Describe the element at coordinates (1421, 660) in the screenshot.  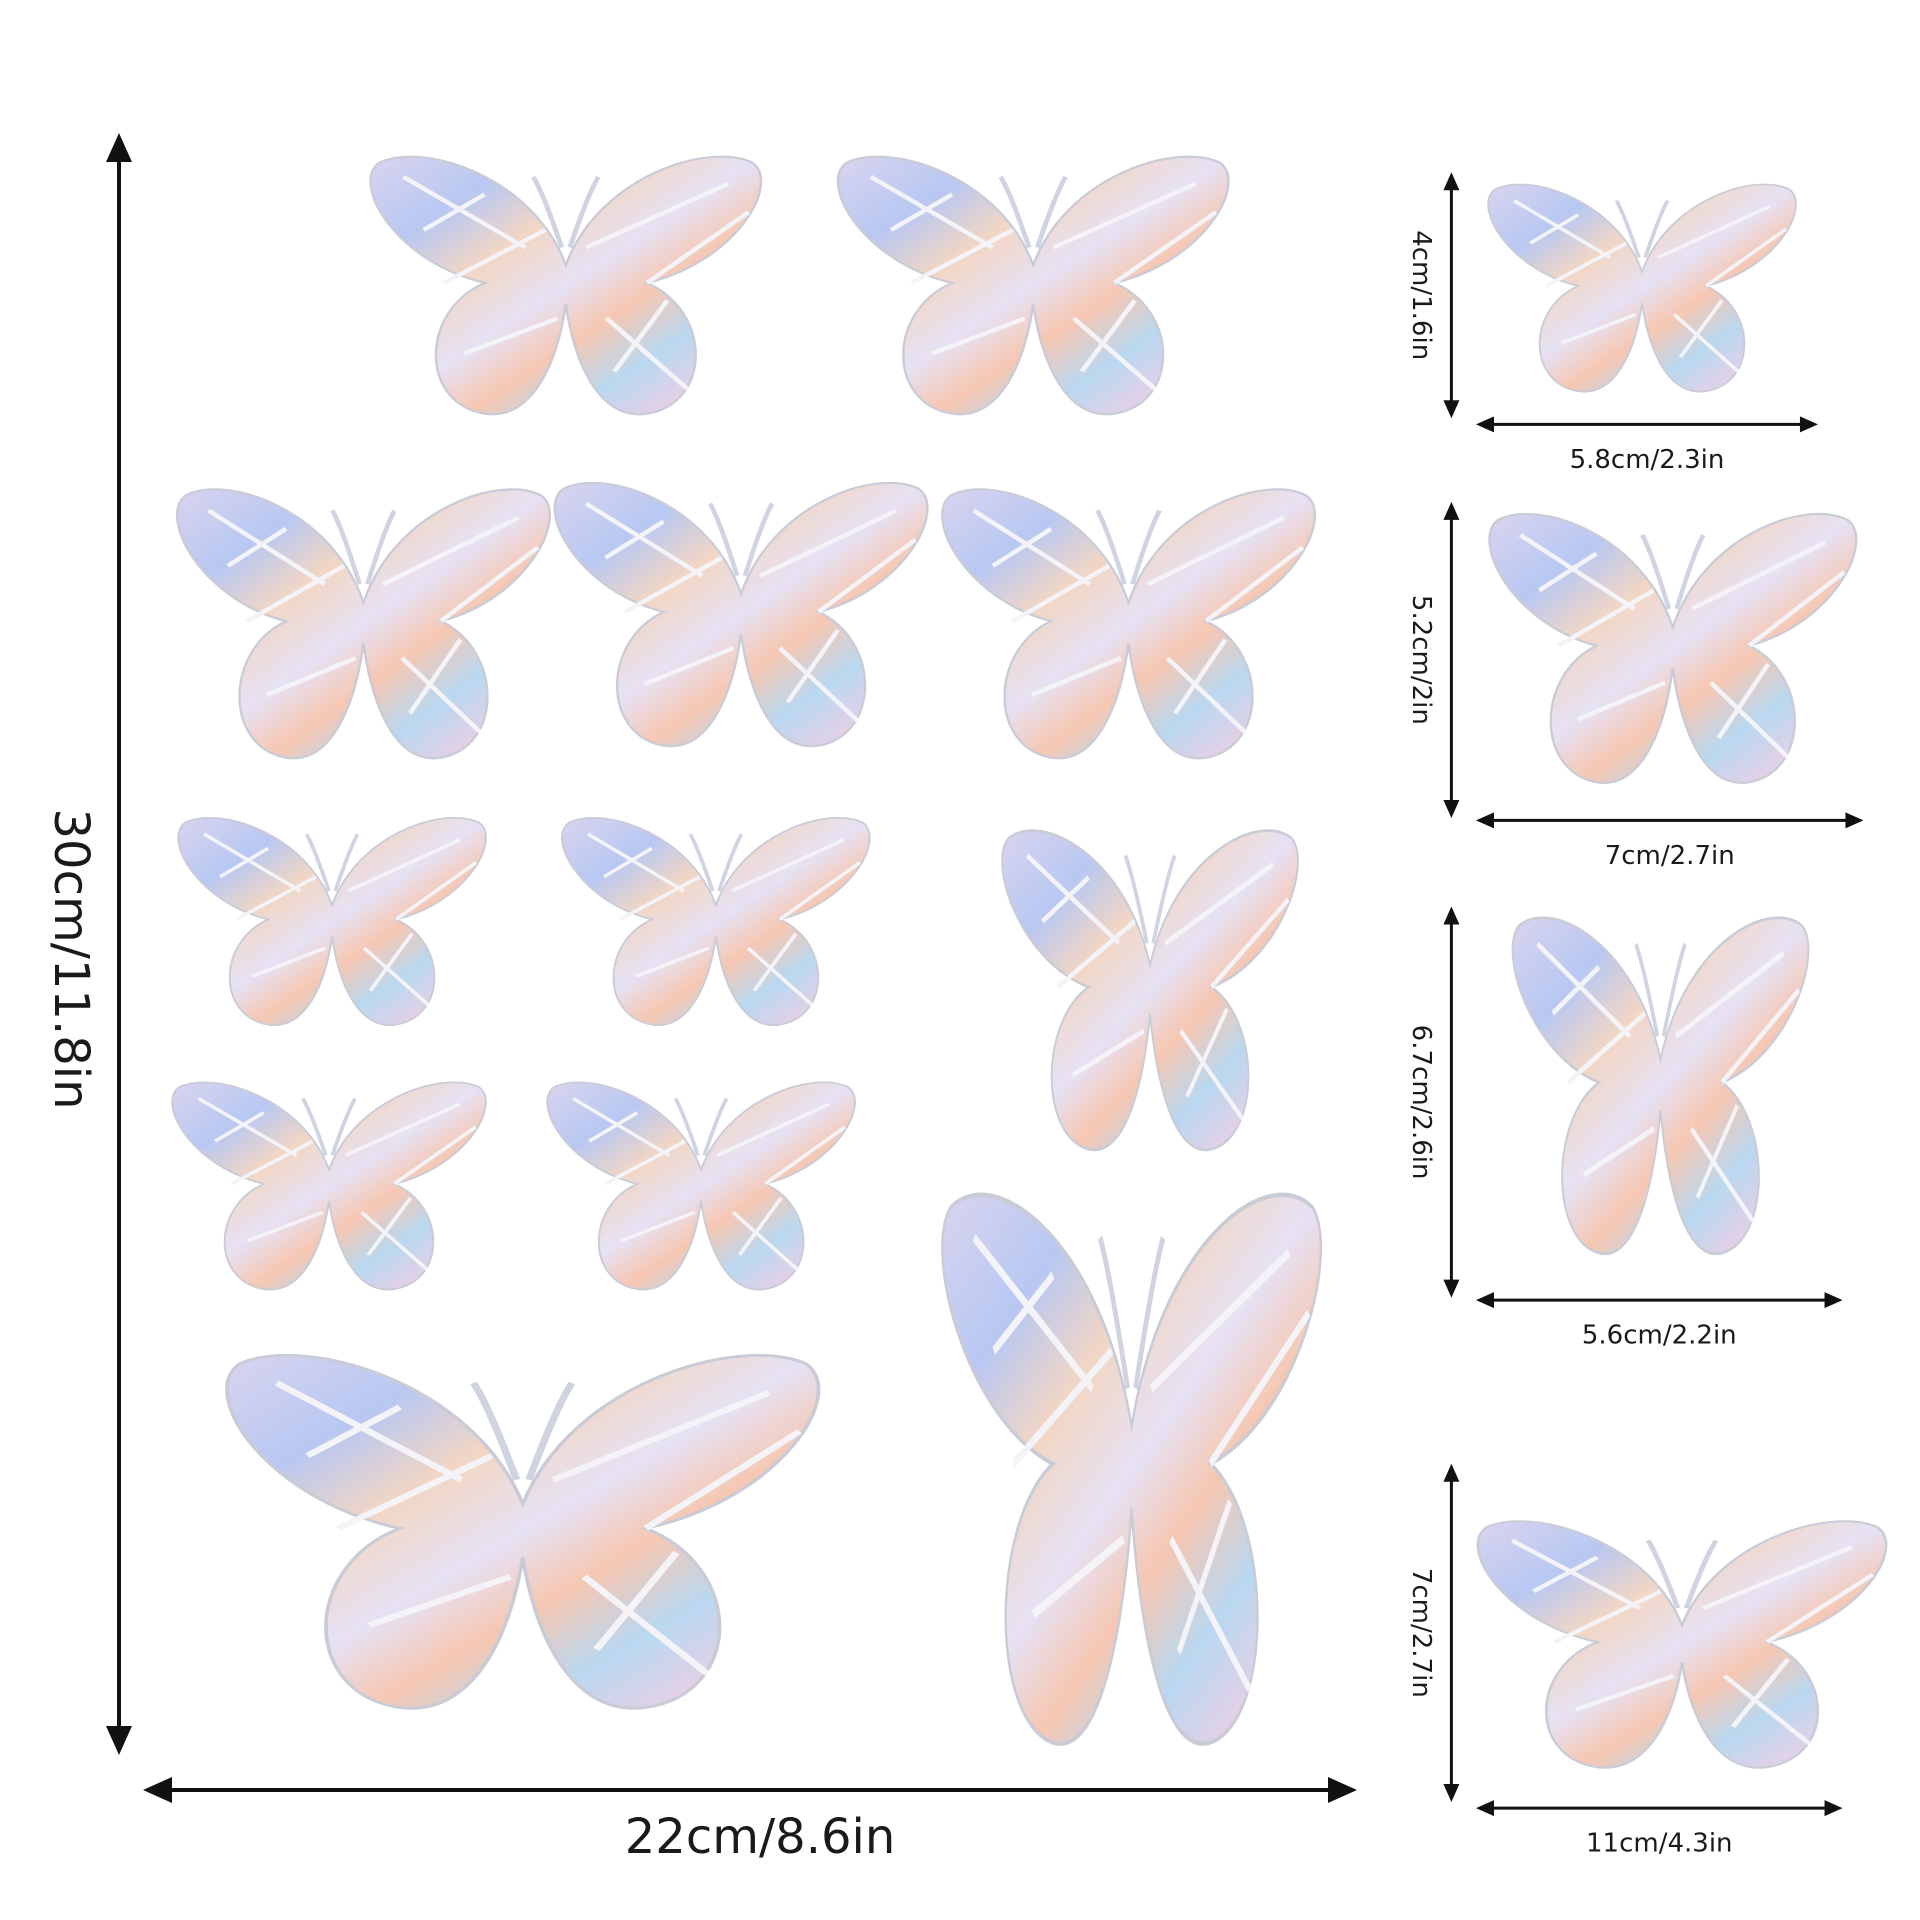
I see `sticker-height-label: 5.2cm/2in` at that location.